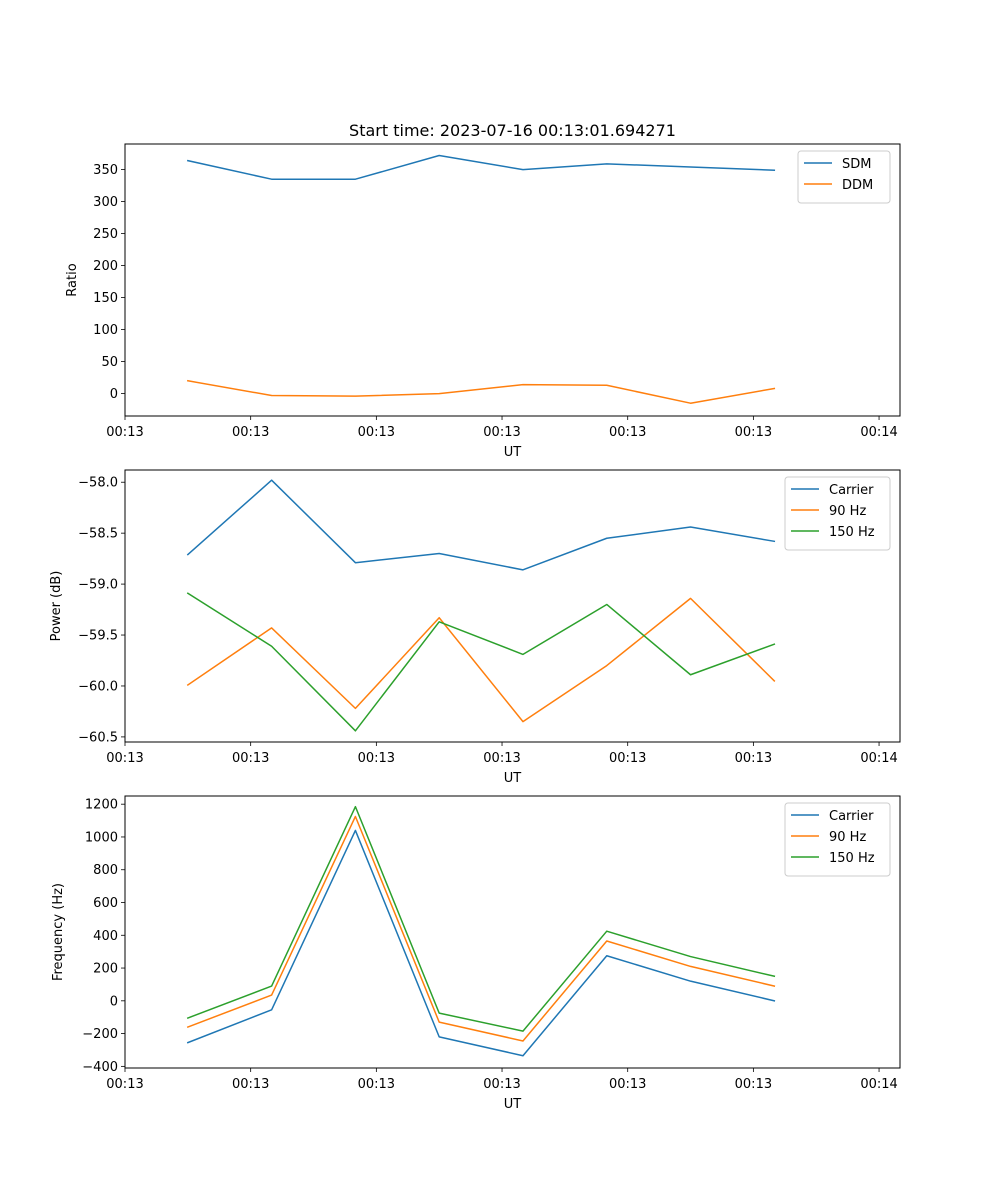 The height and width of the screenshot is (1200, 1000). I want to click on y-tick-label: −200, so click(100, 1034).